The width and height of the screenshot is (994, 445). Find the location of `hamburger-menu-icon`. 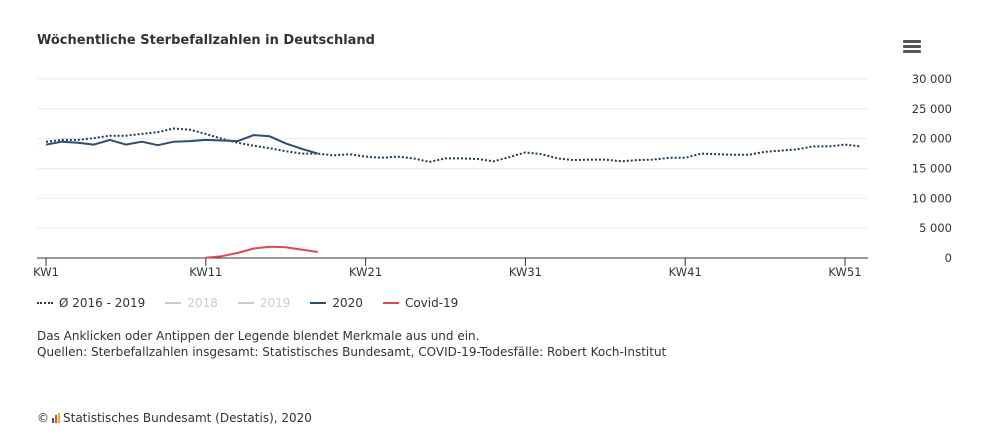

hamburger-menu-icon is located at coordinates (912, 47).